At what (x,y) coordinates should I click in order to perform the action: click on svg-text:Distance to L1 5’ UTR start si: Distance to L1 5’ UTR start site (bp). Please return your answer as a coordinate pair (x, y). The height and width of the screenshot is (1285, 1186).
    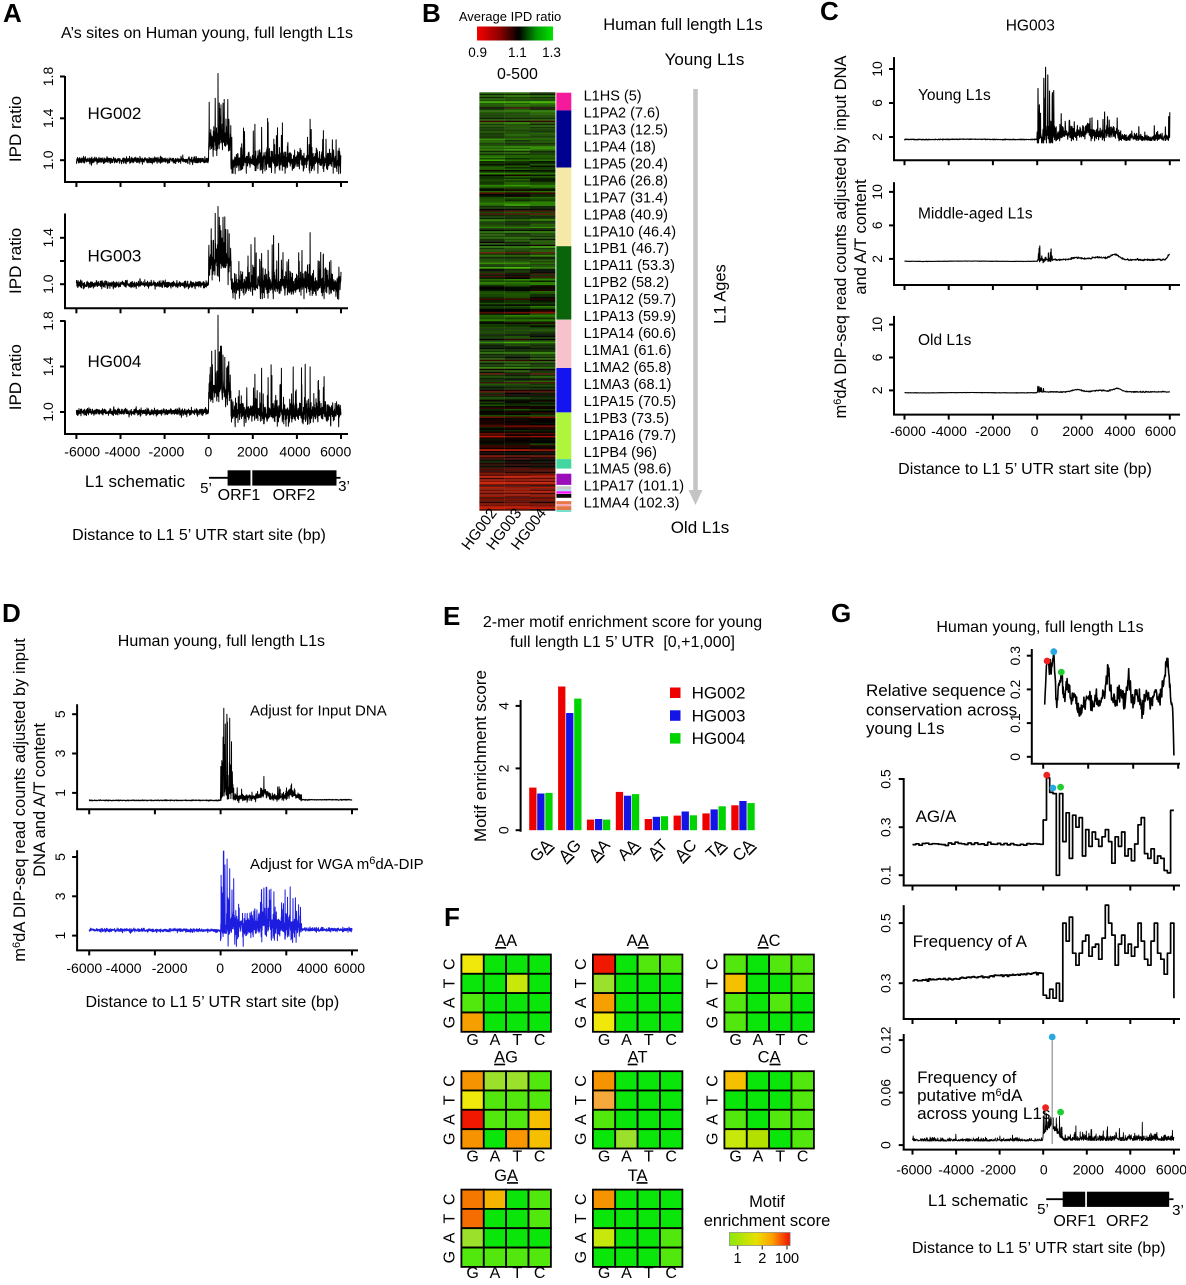
    Looking at the image, I should click on (199, 535).